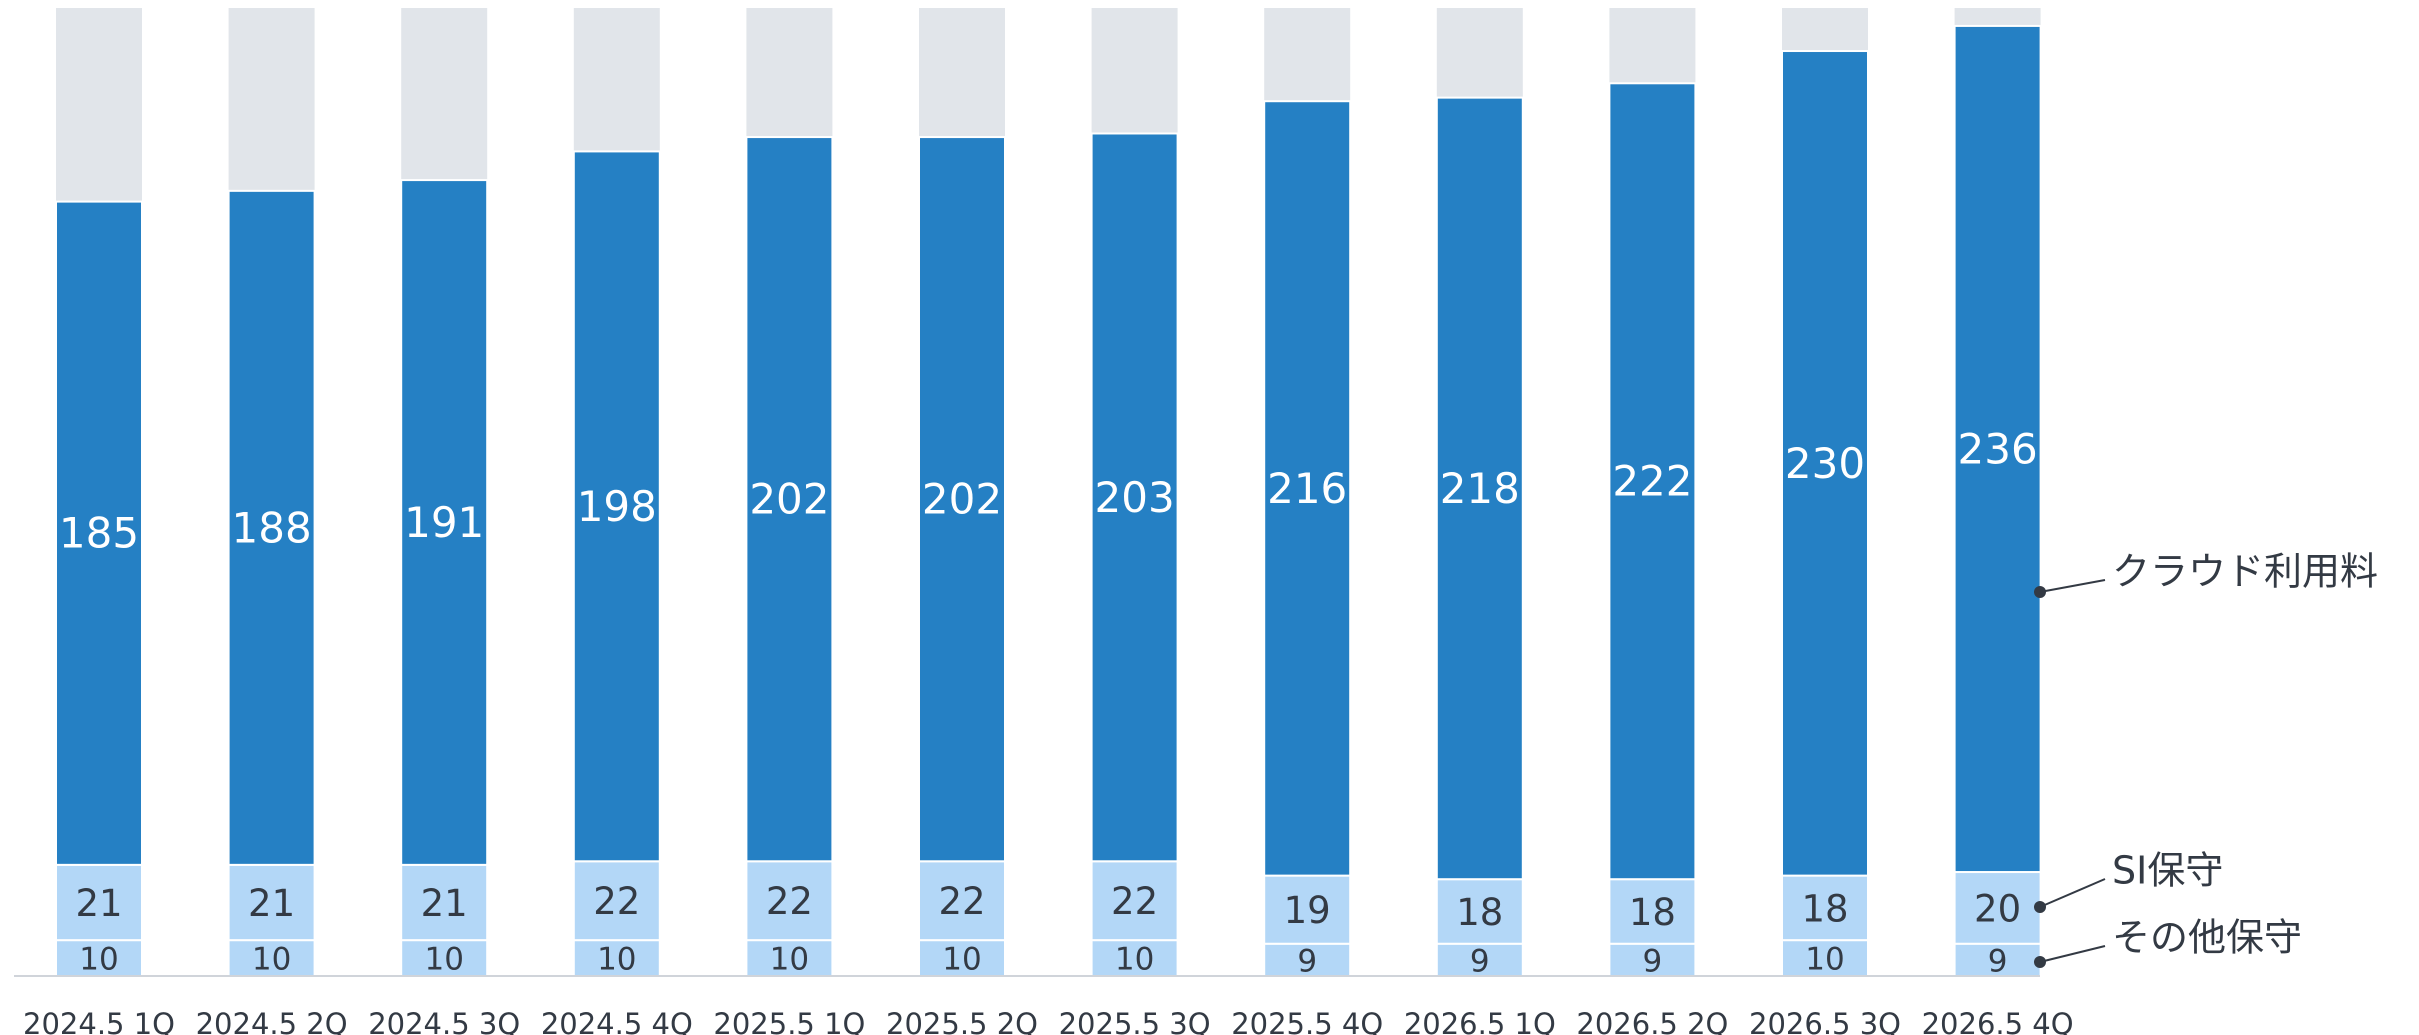  Describe the element at coordinates (962, 1021) in the screenshot. I see `x-tick-label: 2025.5 2Q` at that location.